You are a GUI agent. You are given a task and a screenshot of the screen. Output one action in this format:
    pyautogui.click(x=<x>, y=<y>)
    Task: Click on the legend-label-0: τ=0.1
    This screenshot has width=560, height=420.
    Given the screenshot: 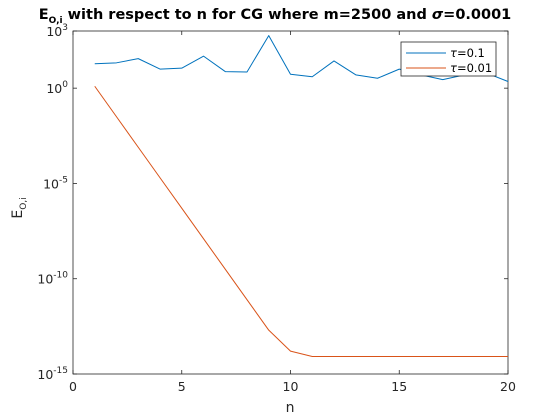 What is the action you would take?
    pyautogui.click(x=467, y=53)
    